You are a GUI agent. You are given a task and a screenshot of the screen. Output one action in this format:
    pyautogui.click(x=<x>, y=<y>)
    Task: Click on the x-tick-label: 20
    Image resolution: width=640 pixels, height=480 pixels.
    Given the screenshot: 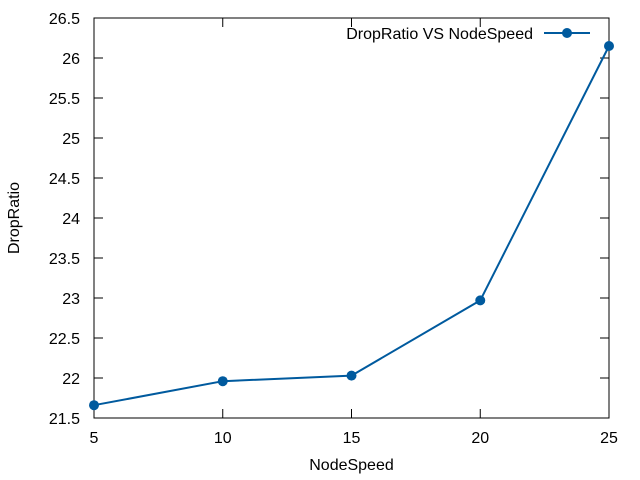 What is the action you would take?
    pyautogui.click(x=480, y=438)
    